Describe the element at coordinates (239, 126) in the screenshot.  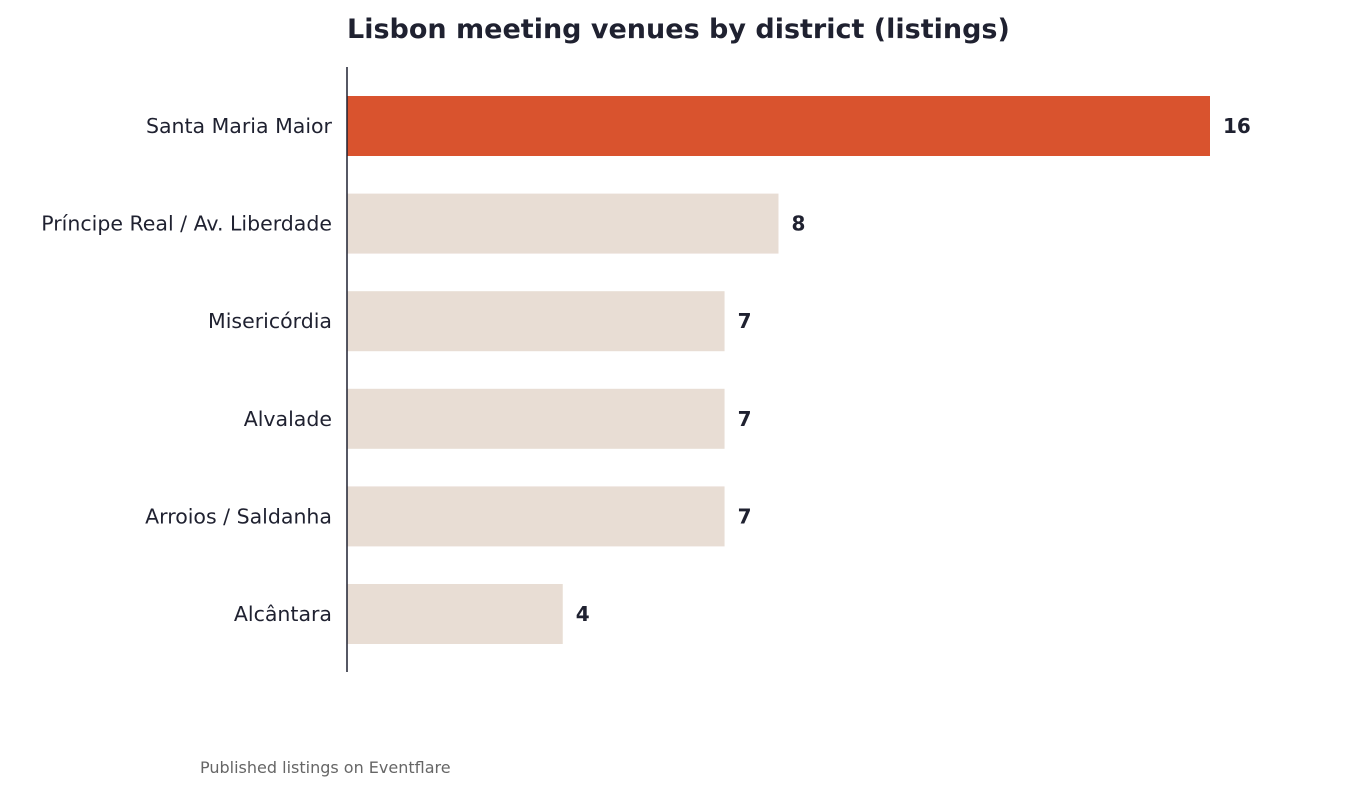
I see `category-label-1: Santa Maria Maior` at that location.